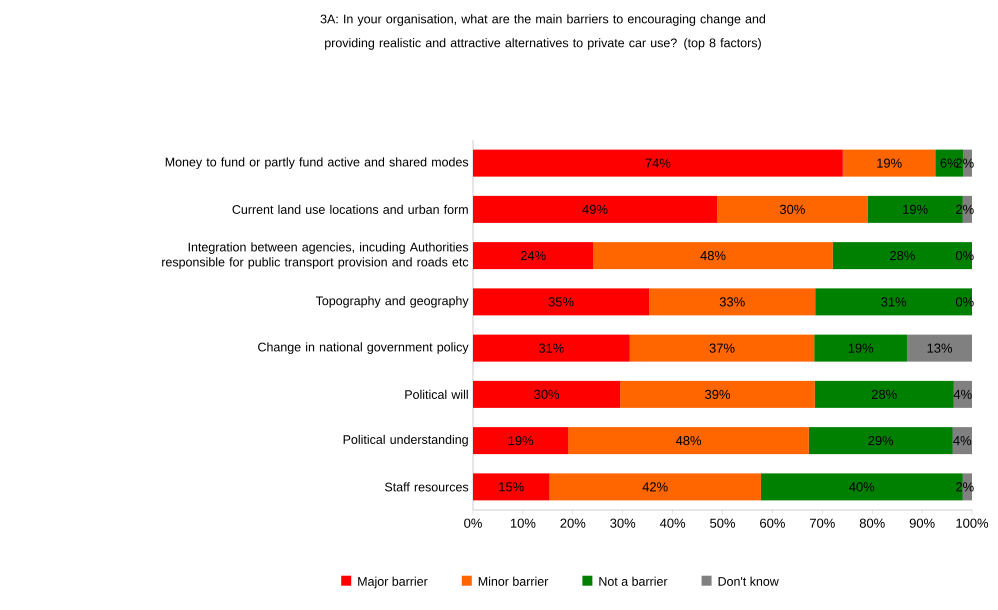 The image size is (998, 610). I want to click on data-label: 33%, so click(732, 301).